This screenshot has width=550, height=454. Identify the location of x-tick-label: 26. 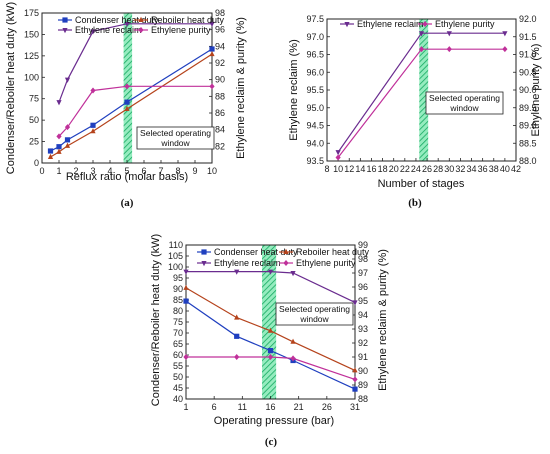
(427, 169).